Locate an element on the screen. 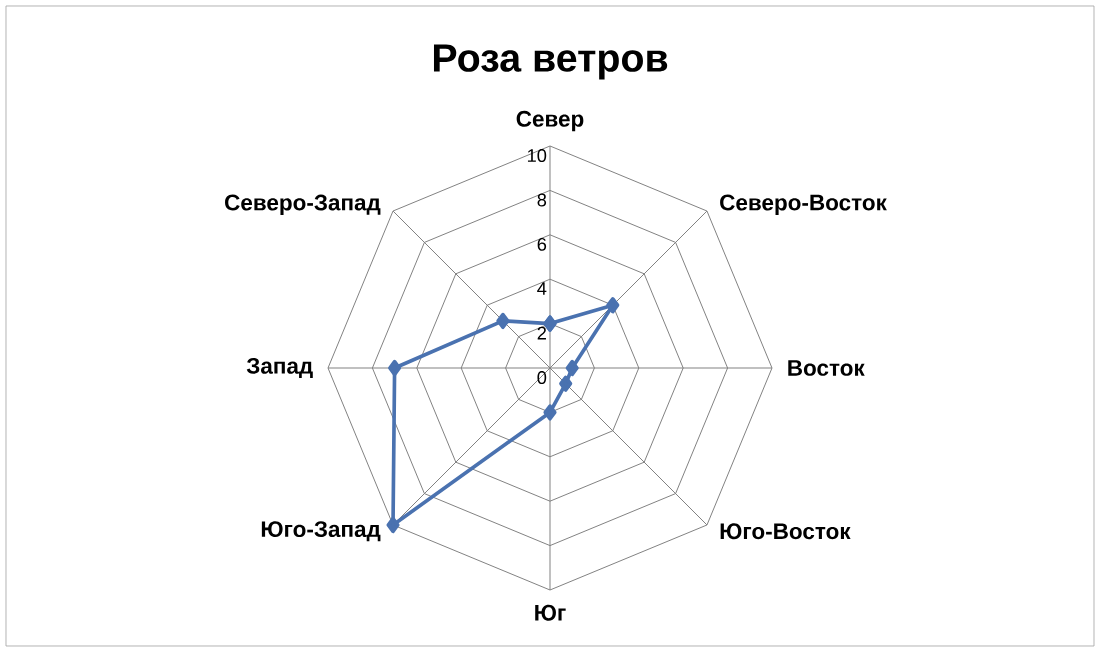 The image size is (1100, 652). y-tick-label: 4 is located at coordinates (542, 288).